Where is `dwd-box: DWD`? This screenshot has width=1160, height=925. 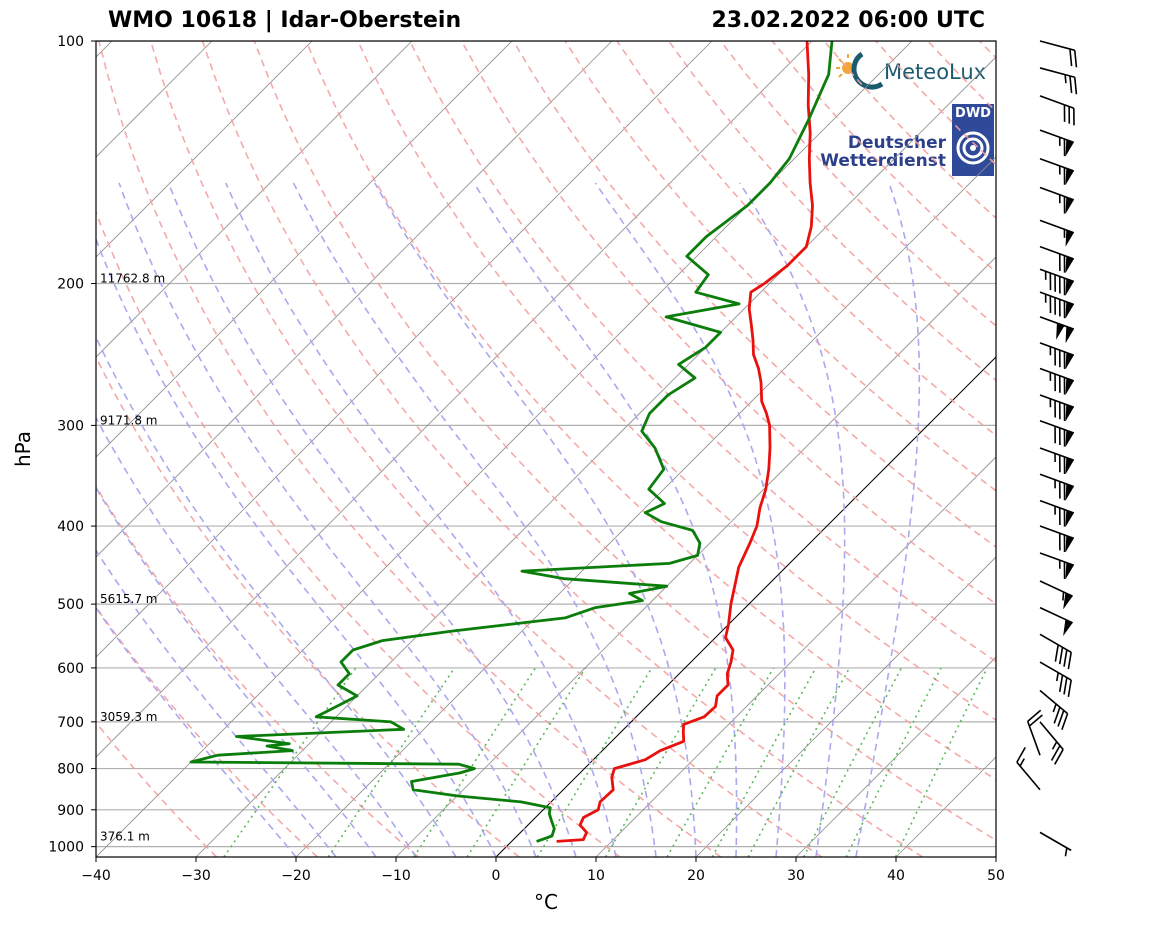 dwd-box: DWD is located at coordinates (973, 140).